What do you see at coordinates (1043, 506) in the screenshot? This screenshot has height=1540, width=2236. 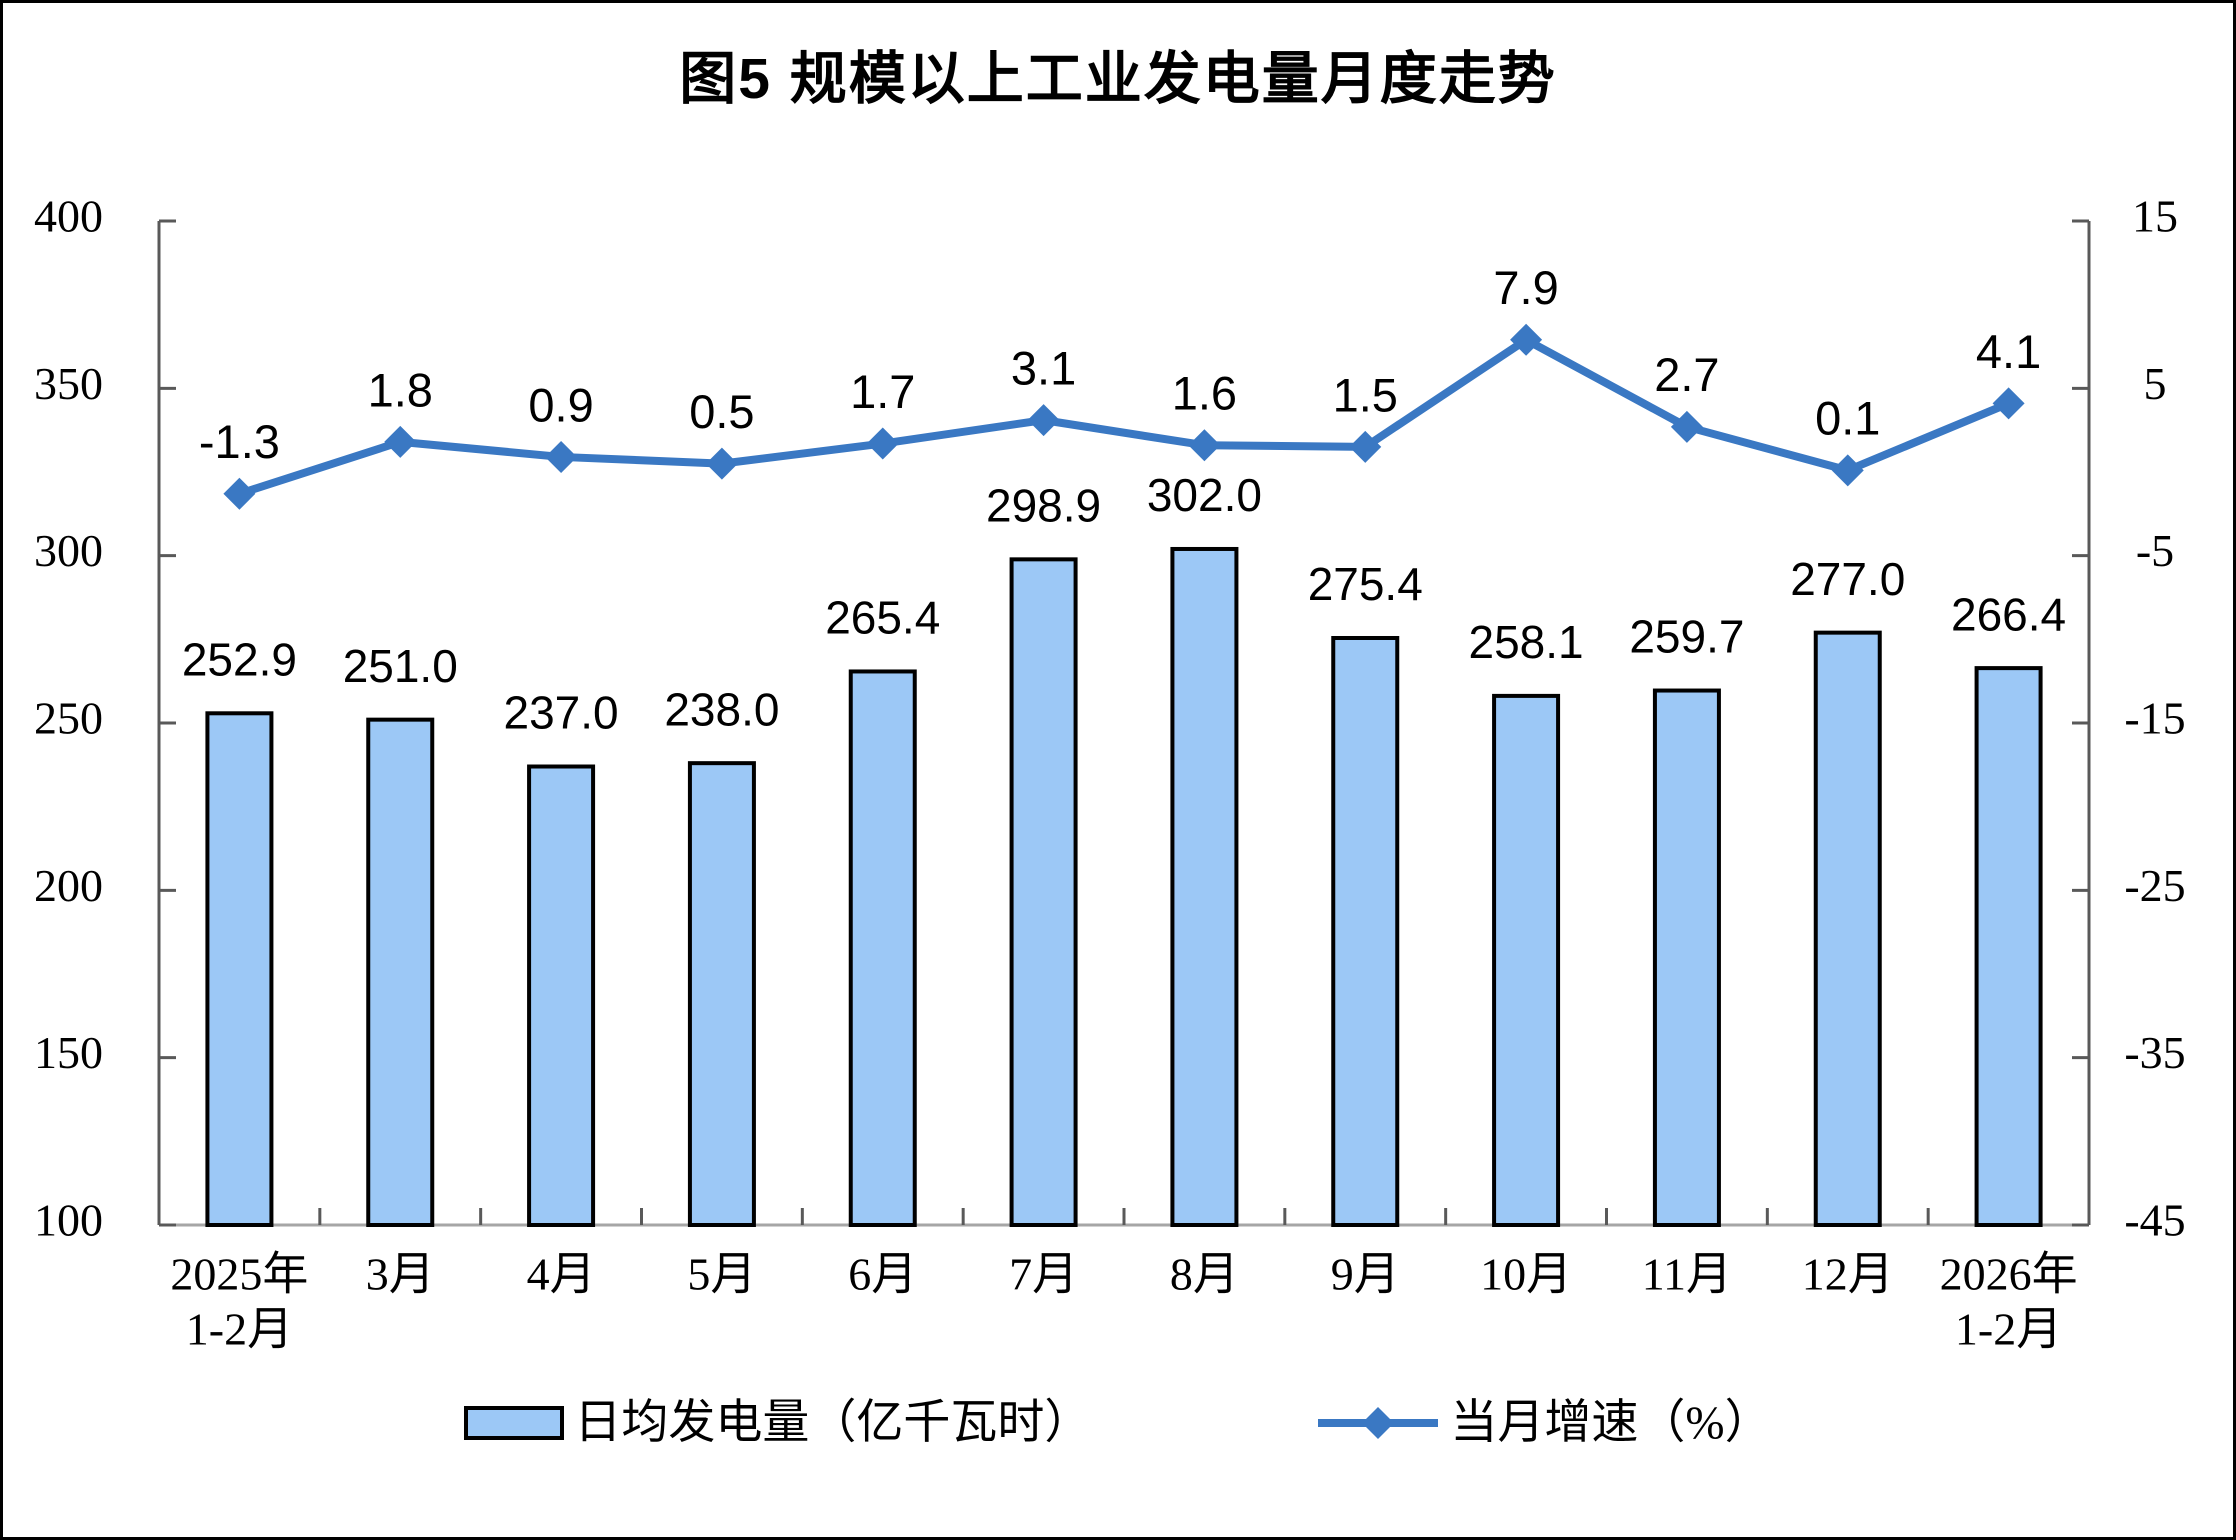 I see `bar-value-label: 298.9` at bounding box center [1043, 506].